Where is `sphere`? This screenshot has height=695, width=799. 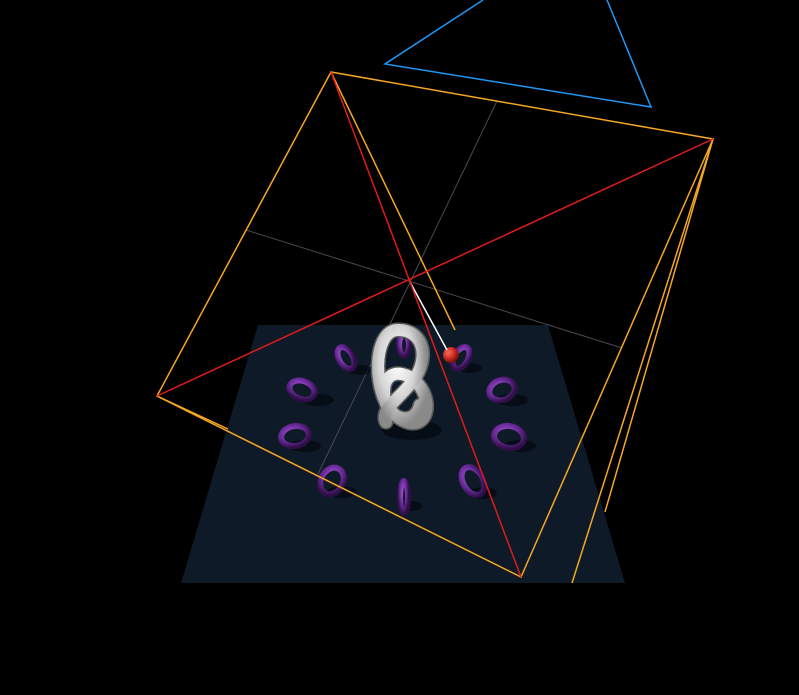
sphere is located at coordinates (451, 355).